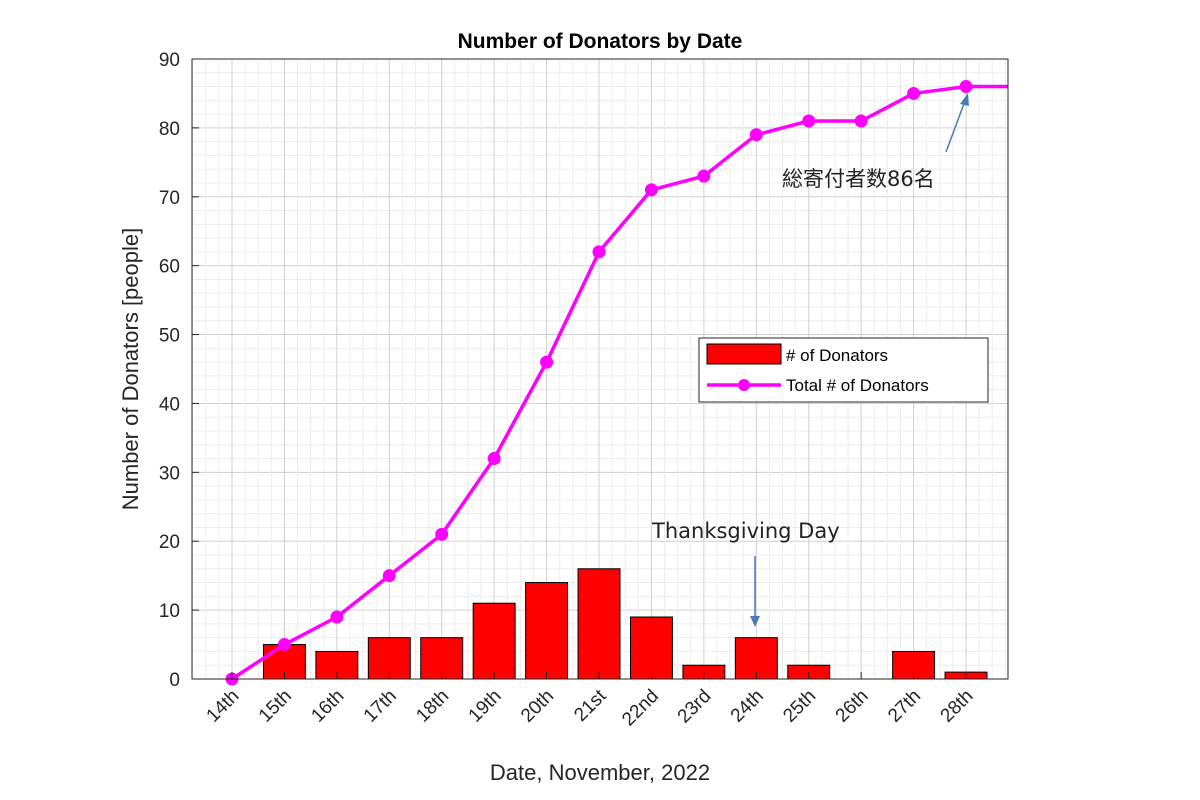 The image size is (1200, 800). Describe the element at coordinates (599, 624) in the screenshot. I see `bar-21st` at that location.